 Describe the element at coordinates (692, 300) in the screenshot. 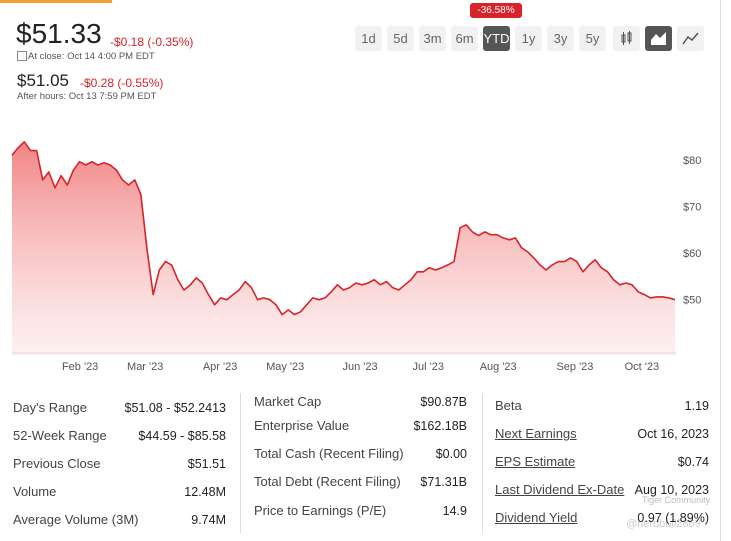

I see `y-tick-label: $50` at that location.